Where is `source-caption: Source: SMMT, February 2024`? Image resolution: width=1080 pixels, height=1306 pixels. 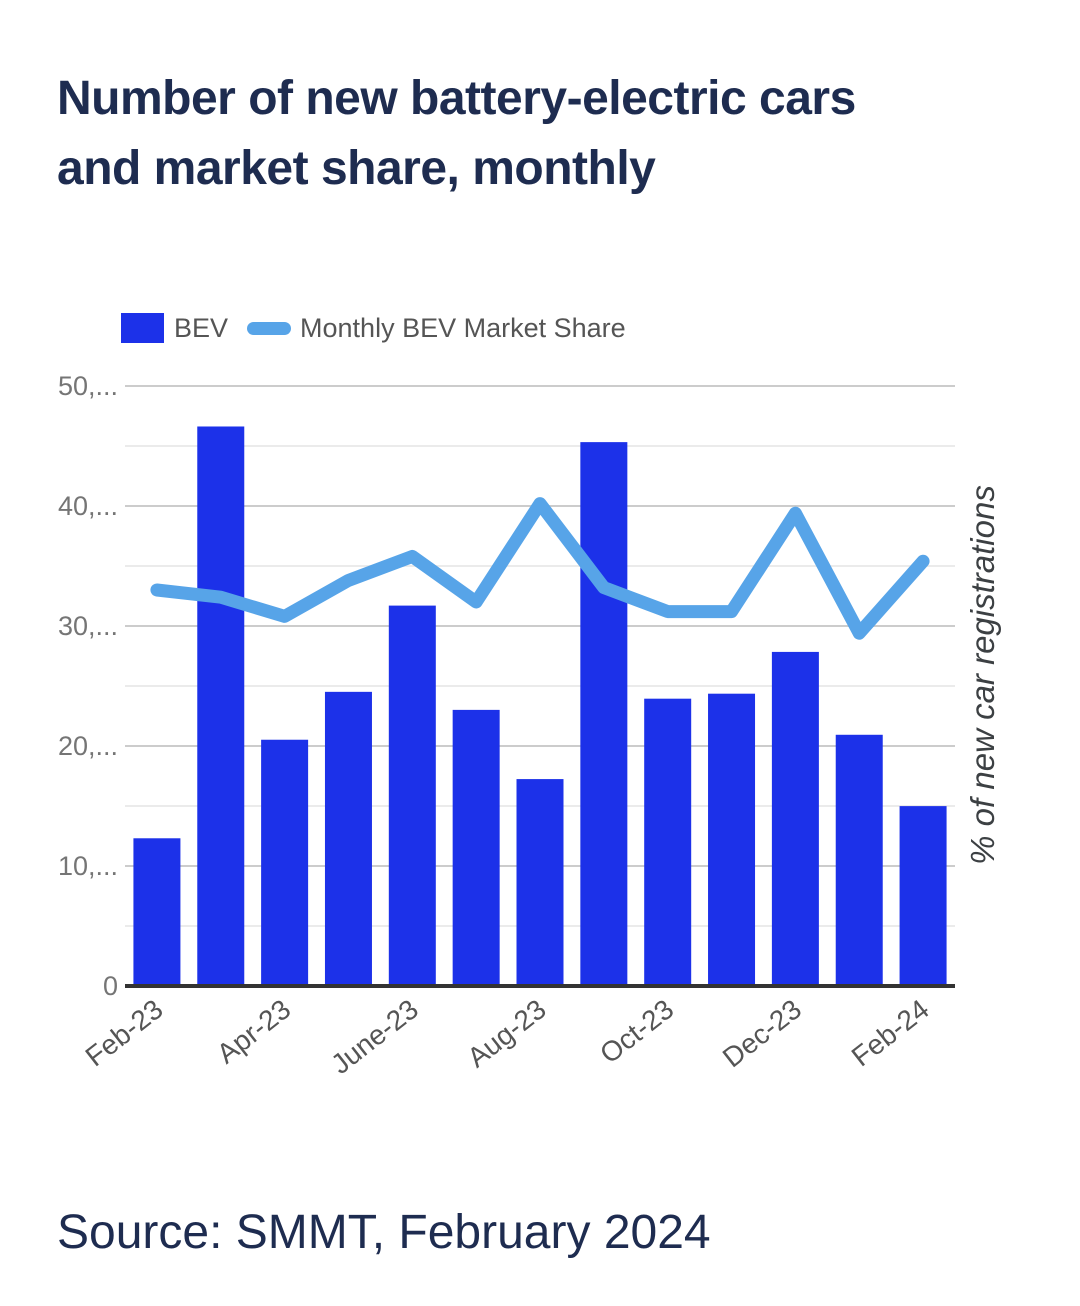 source-caption: Source: SMMT, February 2024 is located at coordinates (384, 1232).